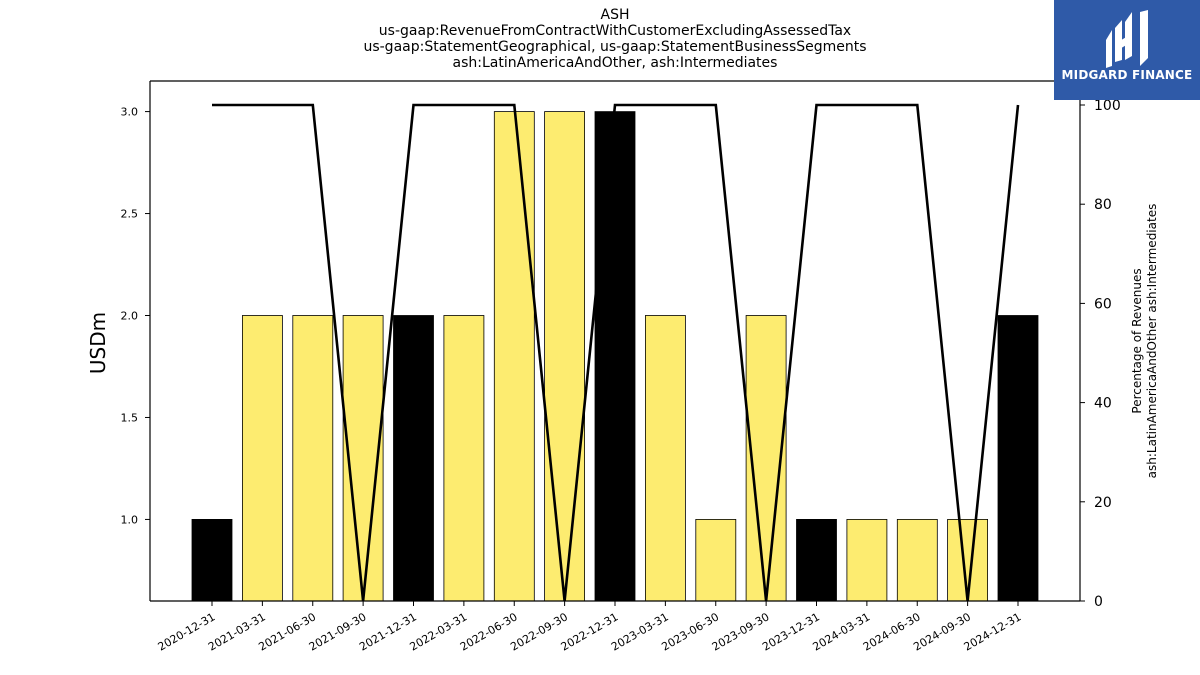 This screenshot has width=1200, height=675. I want to click on y2-tick-label: 80, so click(1103, 205).